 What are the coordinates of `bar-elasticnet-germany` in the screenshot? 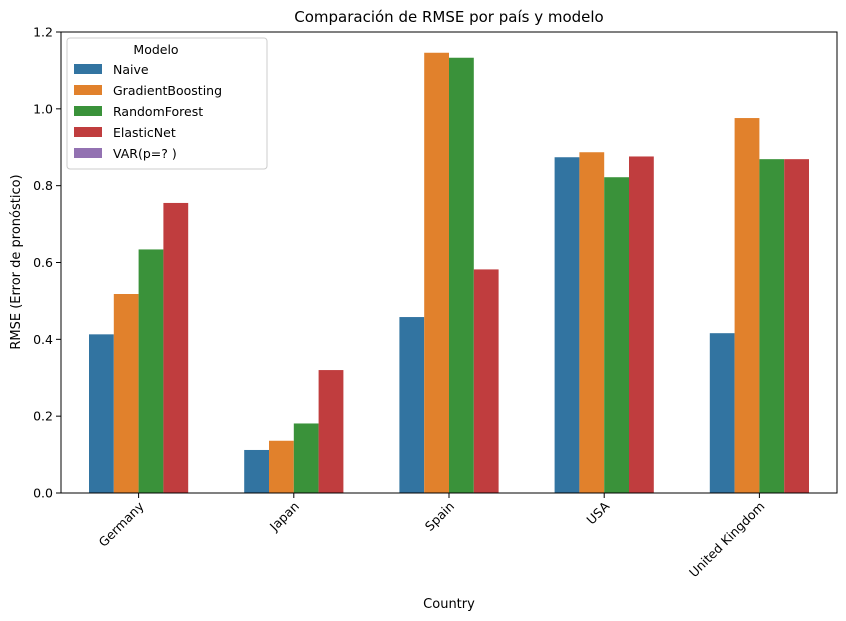 It's located at (176, 347).